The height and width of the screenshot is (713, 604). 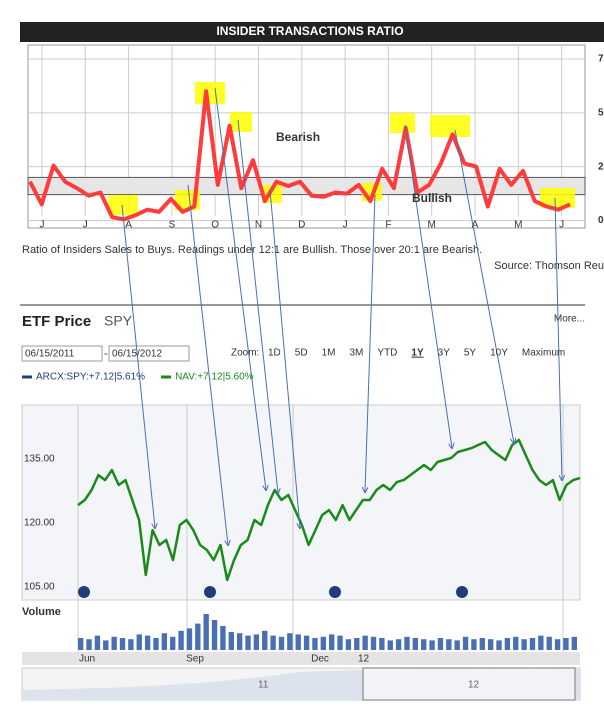 I want to click on date-strip, so click(x=301, y=658).